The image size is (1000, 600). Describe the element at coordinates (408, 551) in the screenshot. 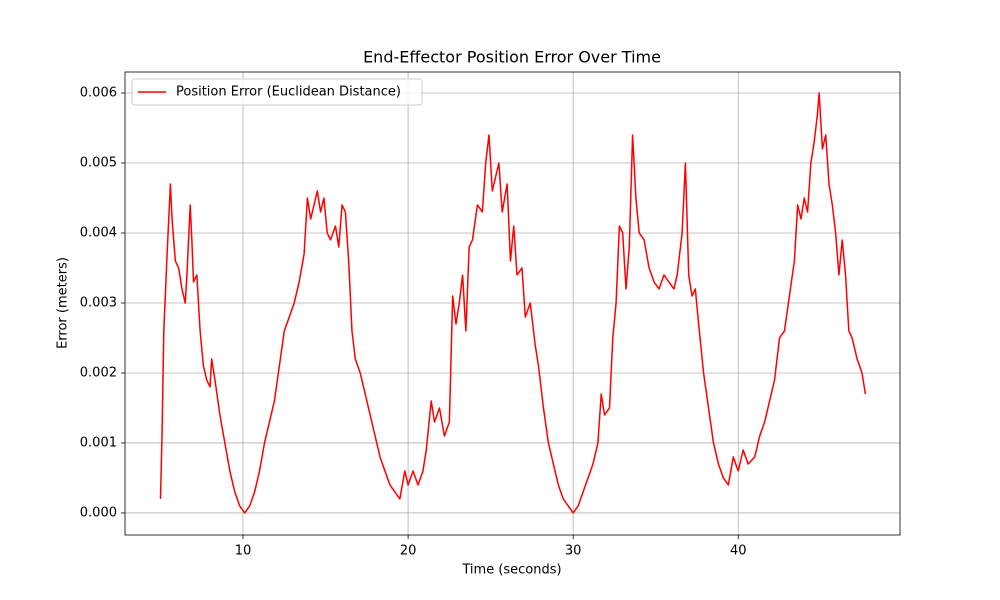

I see `x-tick-label: 20` at that location.